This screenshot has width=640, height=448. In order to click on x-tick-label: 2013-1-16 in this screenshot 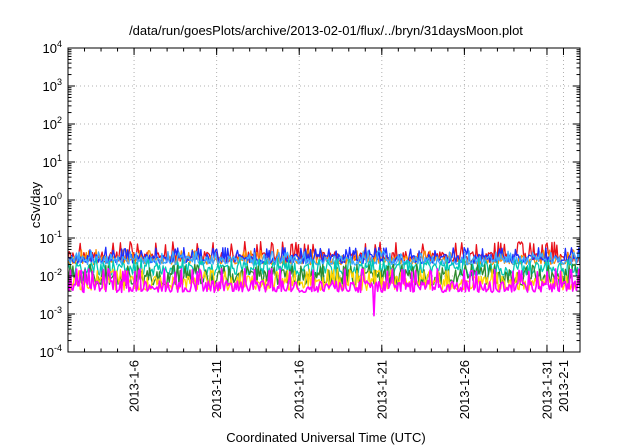, I will do `click(299, 389)`.